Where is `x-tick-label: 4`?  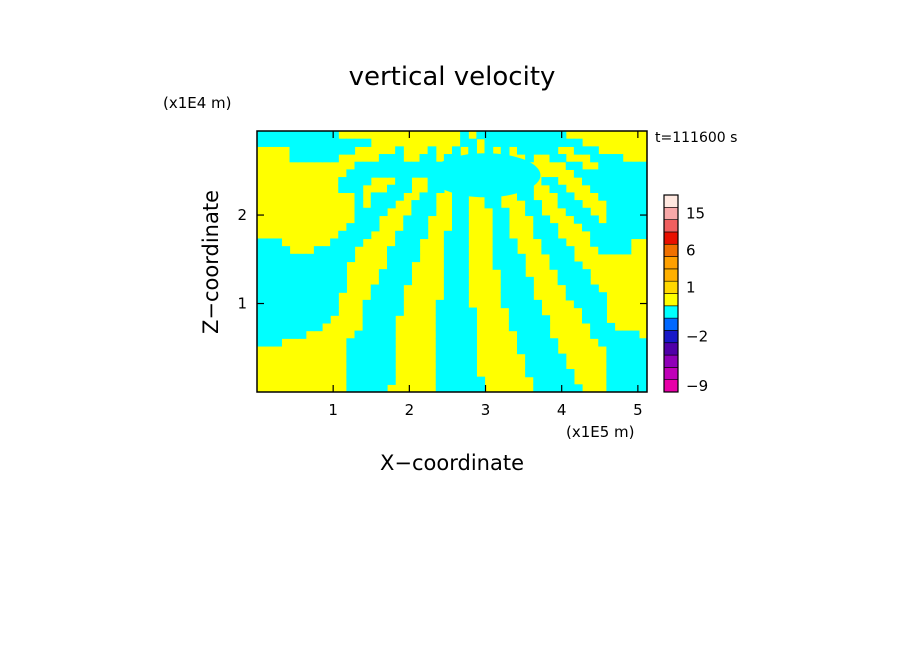 x-tick-label: 4 is located at coordinates (562, 410).